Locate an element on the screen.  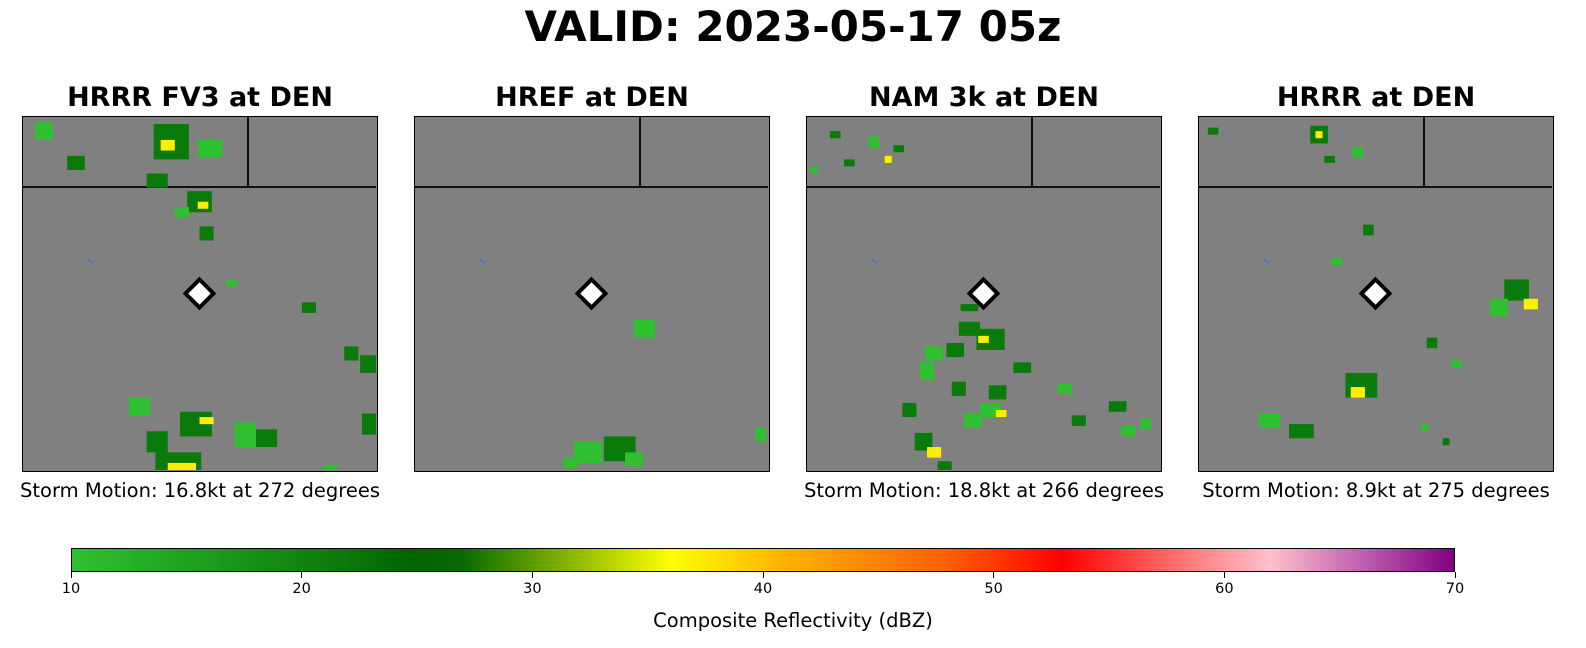
colorbar-ticks: 10 20 30 40 50 60 70 is located at coordinates (763, 587).